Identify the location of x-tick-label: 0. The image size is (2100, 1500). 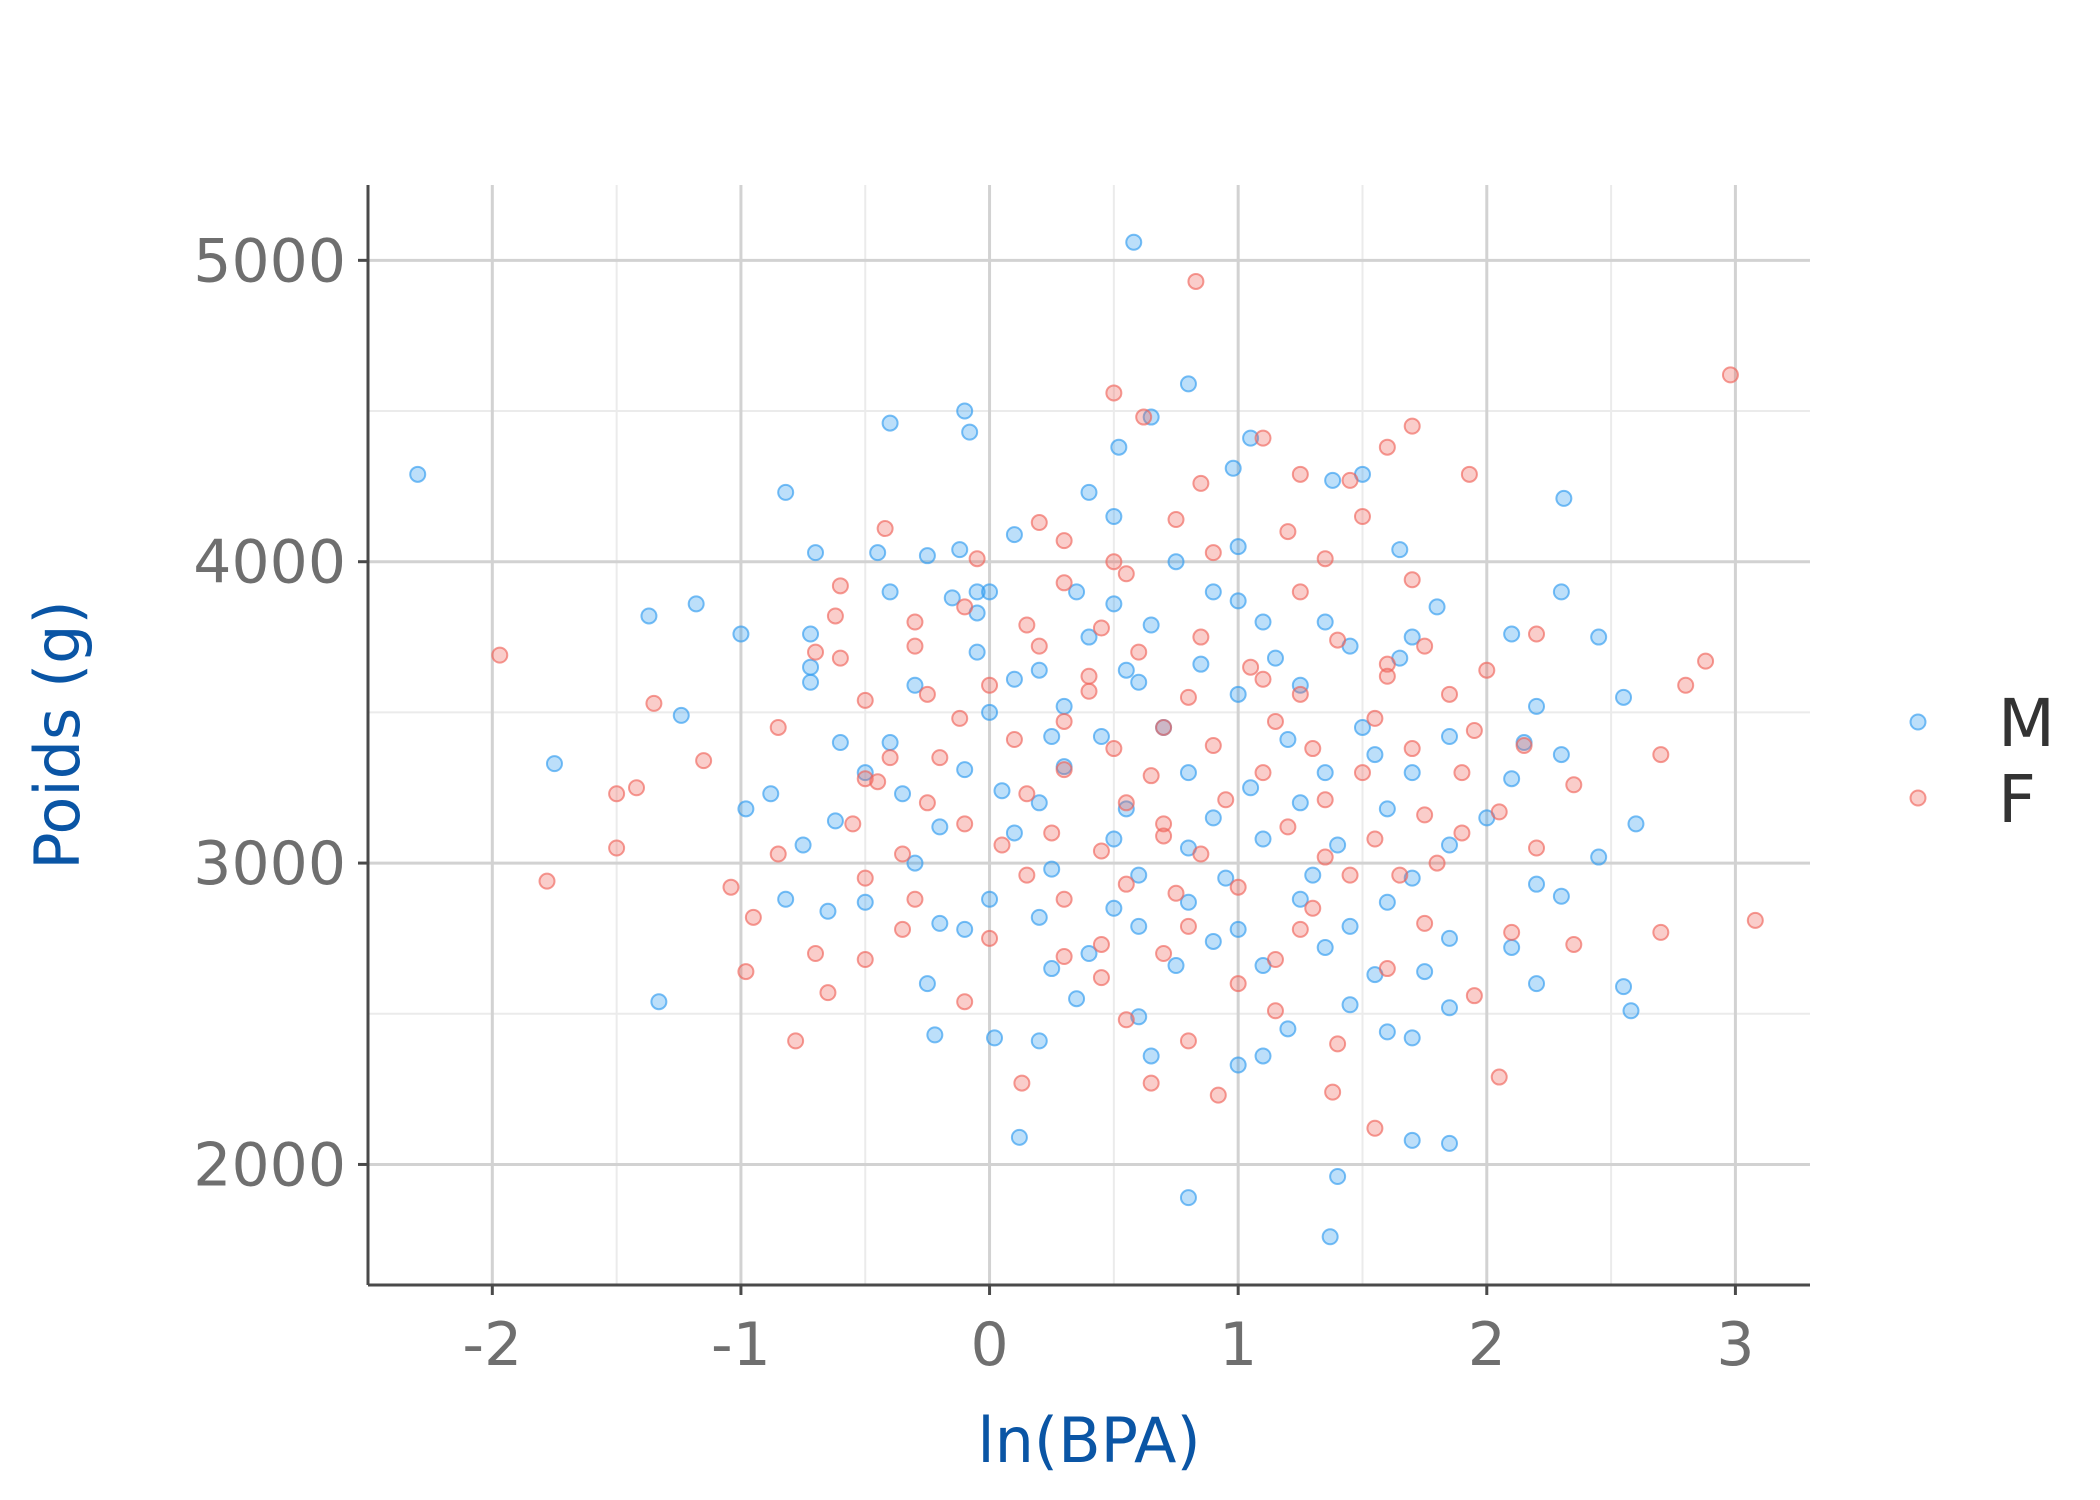
(989, 1345).